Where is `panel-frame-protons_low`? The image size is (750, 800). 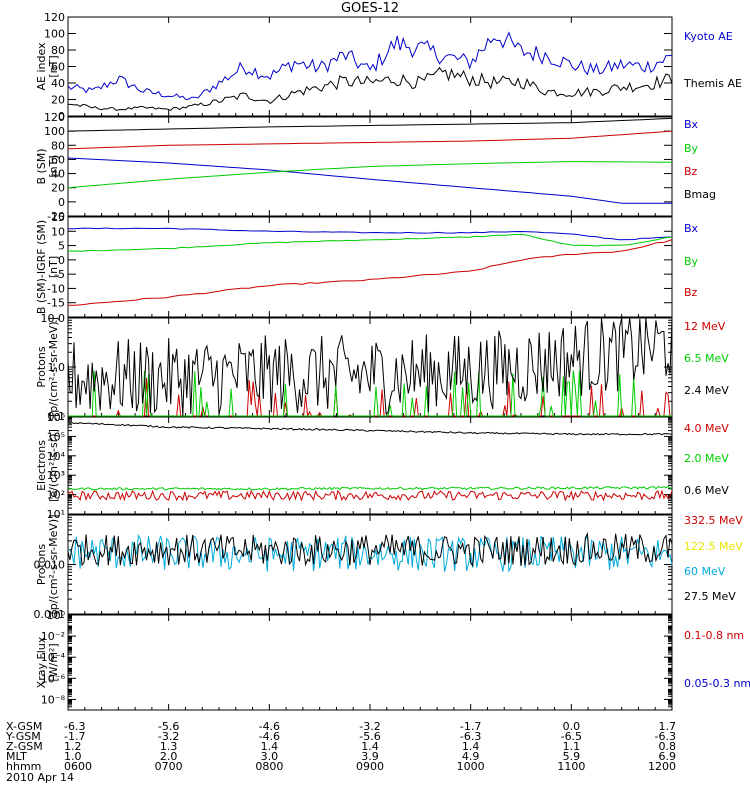
panel-frame-protons_low is located at coordinates (370, 367).